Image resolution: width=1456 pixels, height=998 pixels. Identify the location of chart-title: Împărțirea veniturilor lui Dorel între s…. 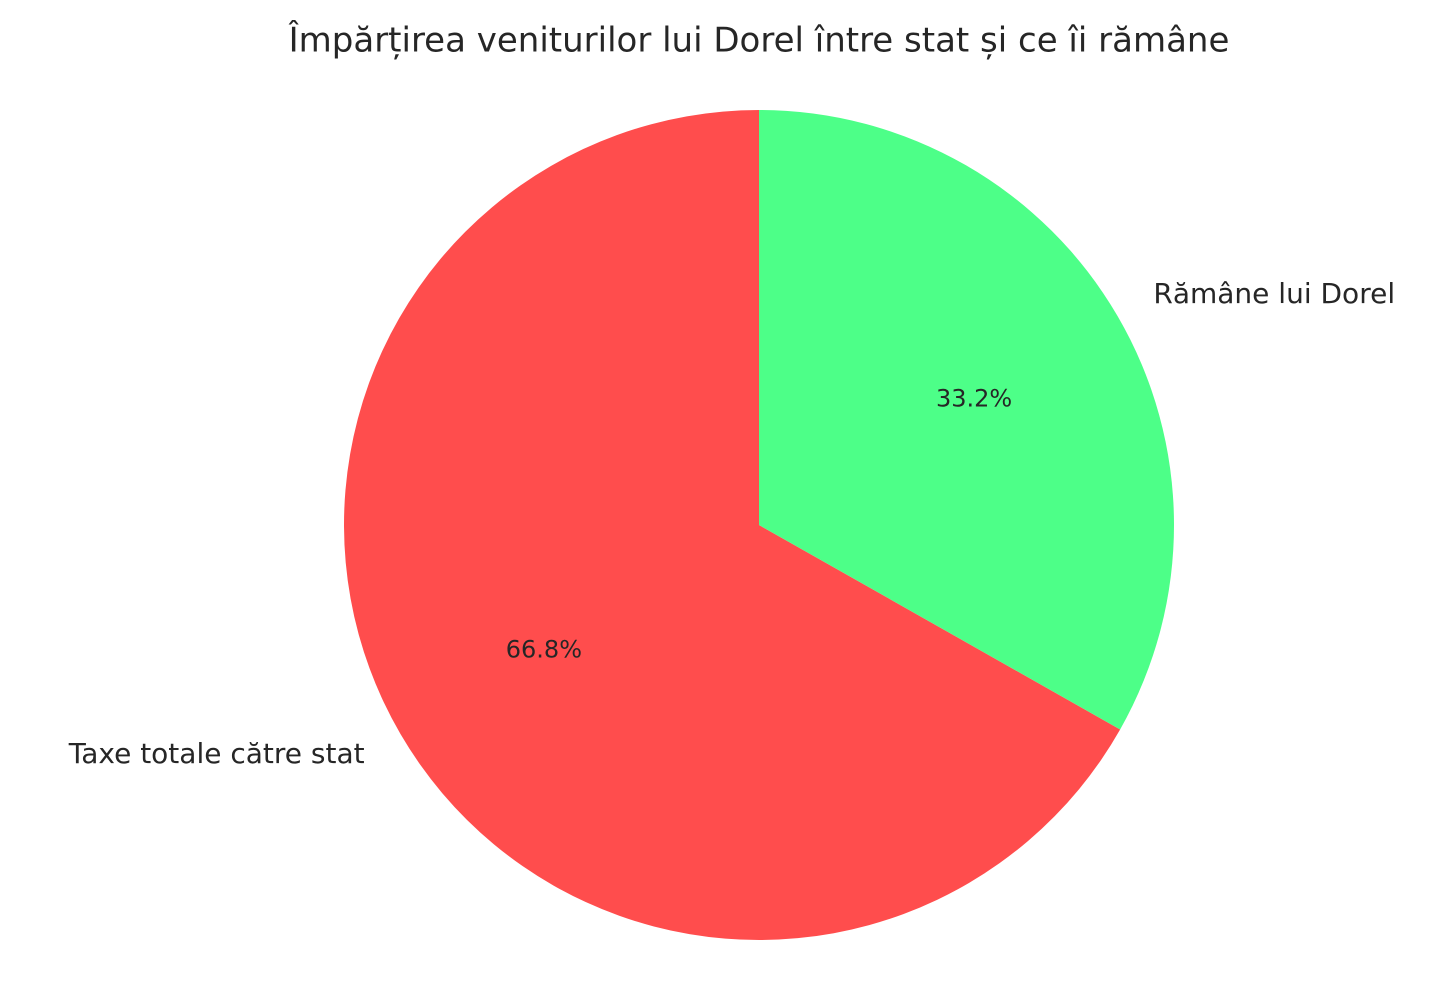
(759, 40).